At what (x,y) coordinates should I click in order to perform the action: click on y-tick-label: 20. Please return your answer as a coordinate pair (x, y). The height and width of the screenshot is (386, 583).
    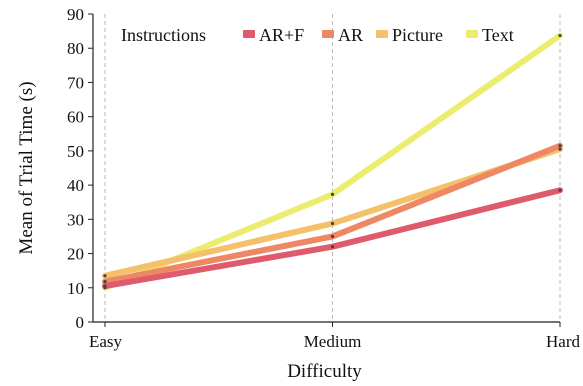
    Looking at the image, I should click on (75, 254).